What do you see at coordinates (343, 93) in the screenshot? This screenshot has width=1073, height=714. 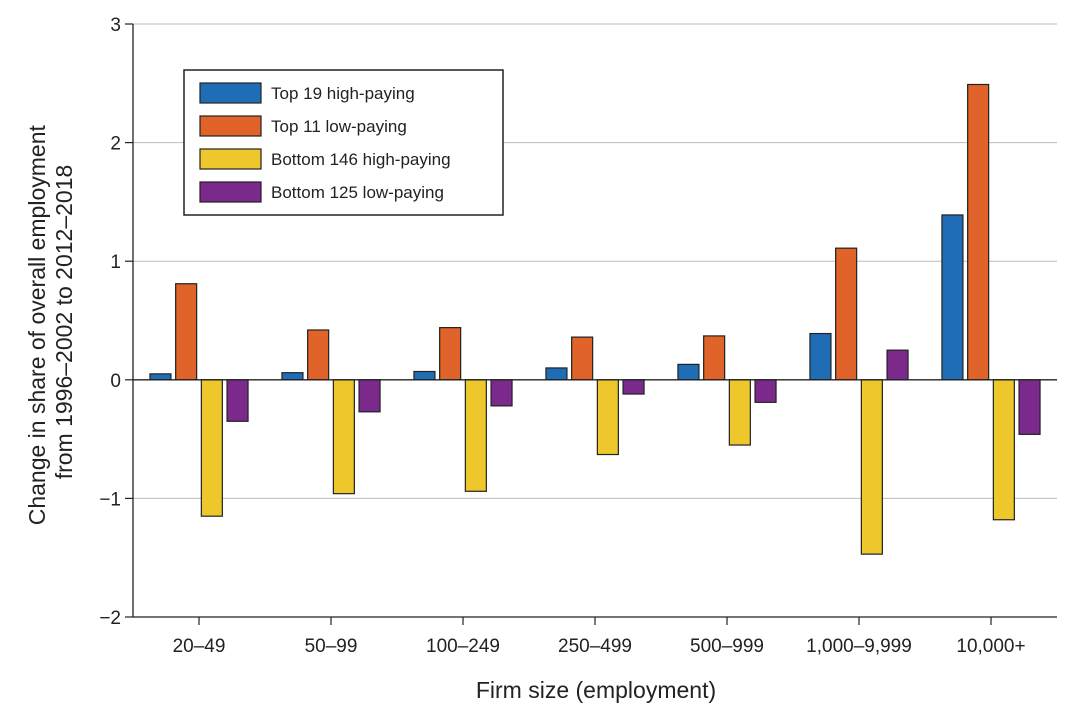 I see `legend-label: Top 19 high-paying` at bounding box center [343, 93].